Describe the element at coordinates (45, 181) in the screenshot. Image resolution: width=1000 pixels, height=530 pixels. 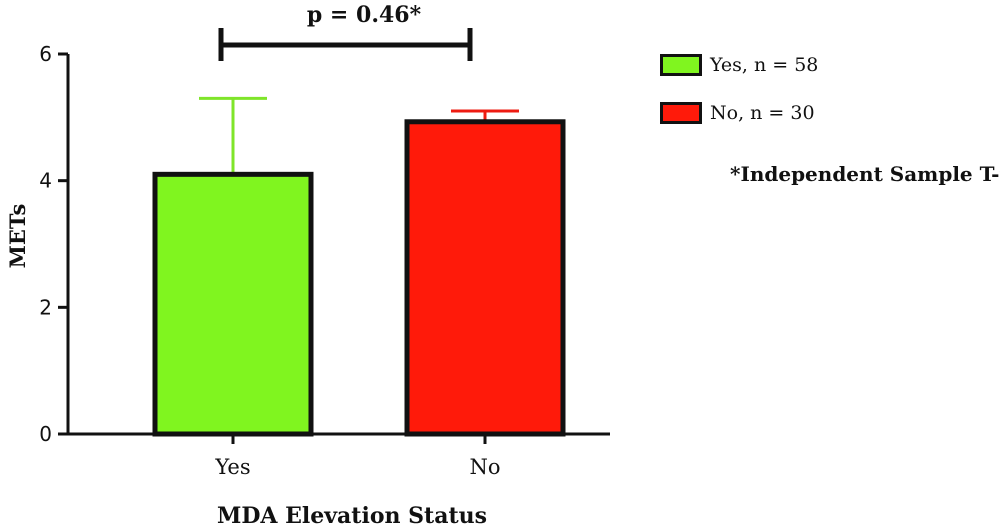
I see `y-tick-label: 4` at that location.